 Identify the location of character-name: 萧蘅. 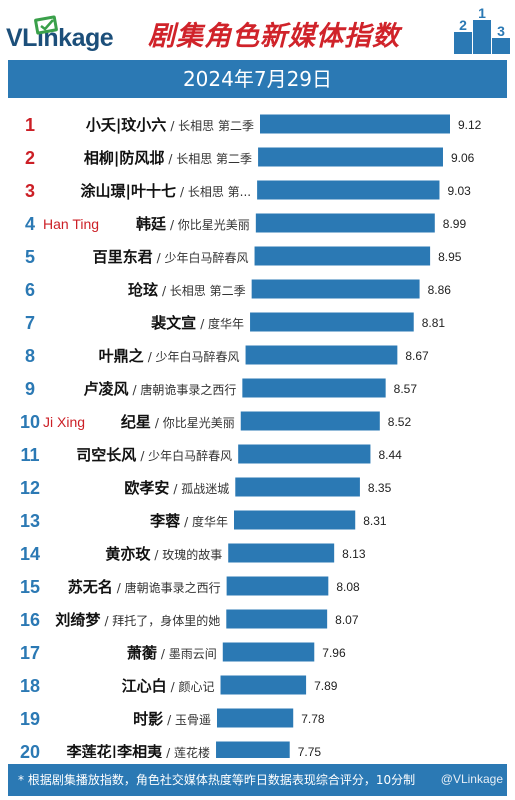
(142, 653).